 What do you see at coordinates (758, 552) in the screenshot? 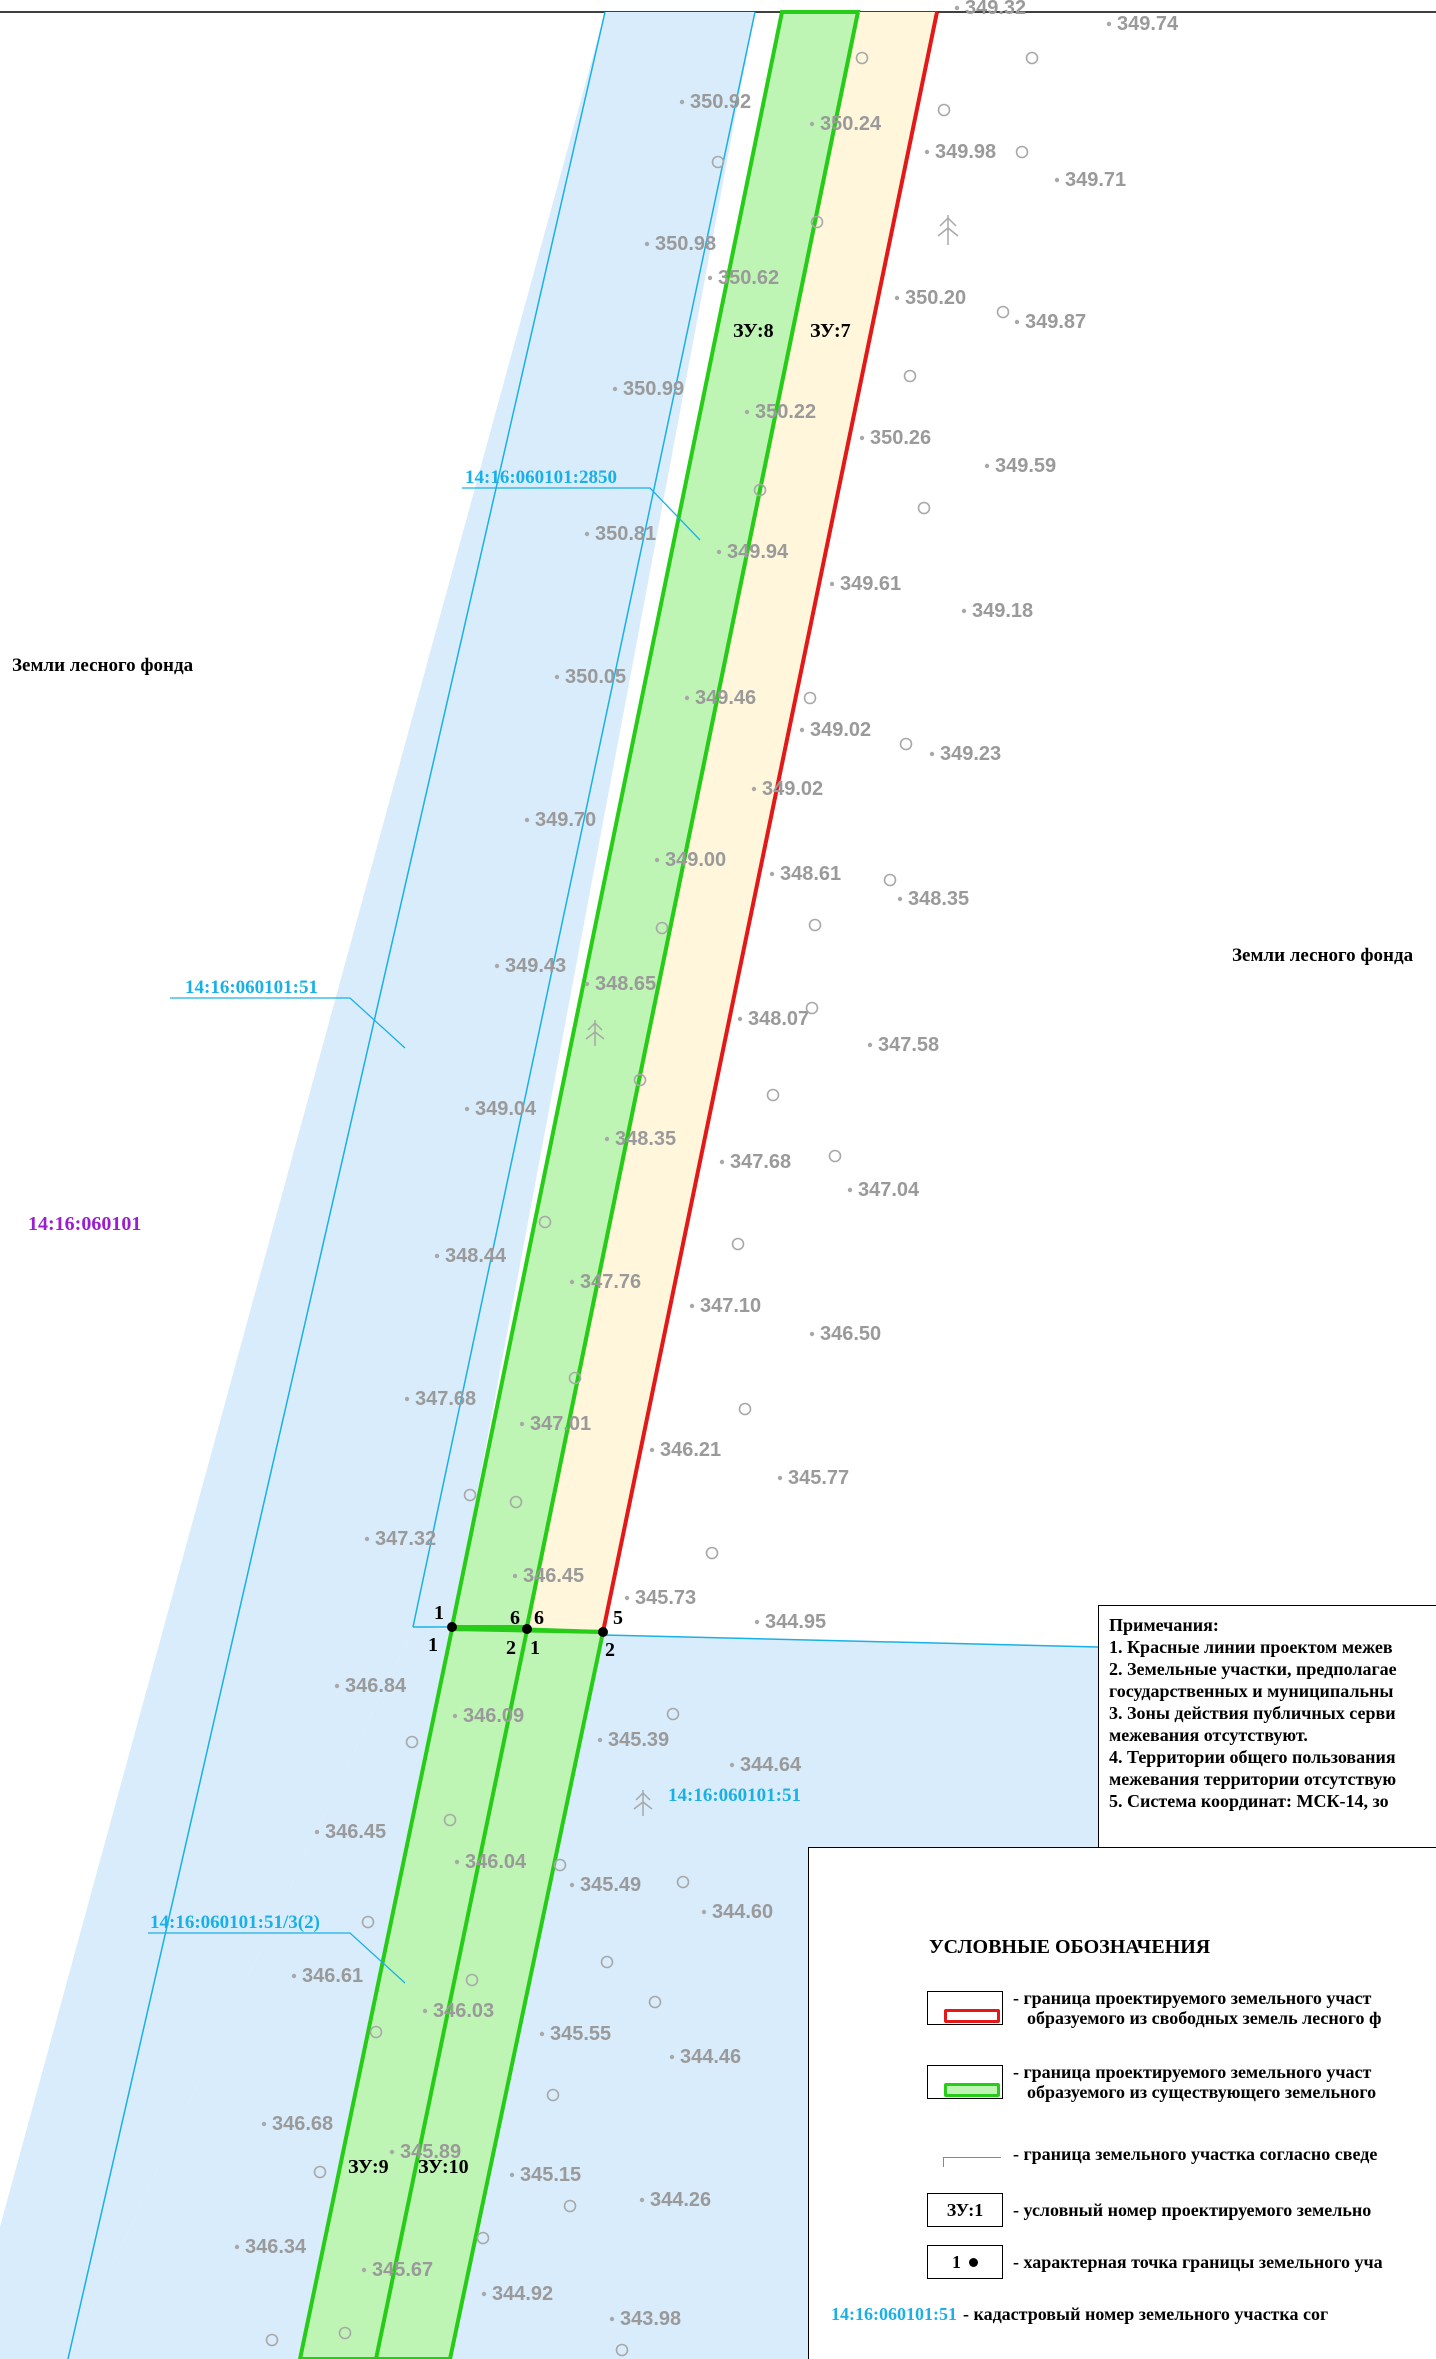
I see `elevation-label: 349.94` at bounding box center [758, 552].